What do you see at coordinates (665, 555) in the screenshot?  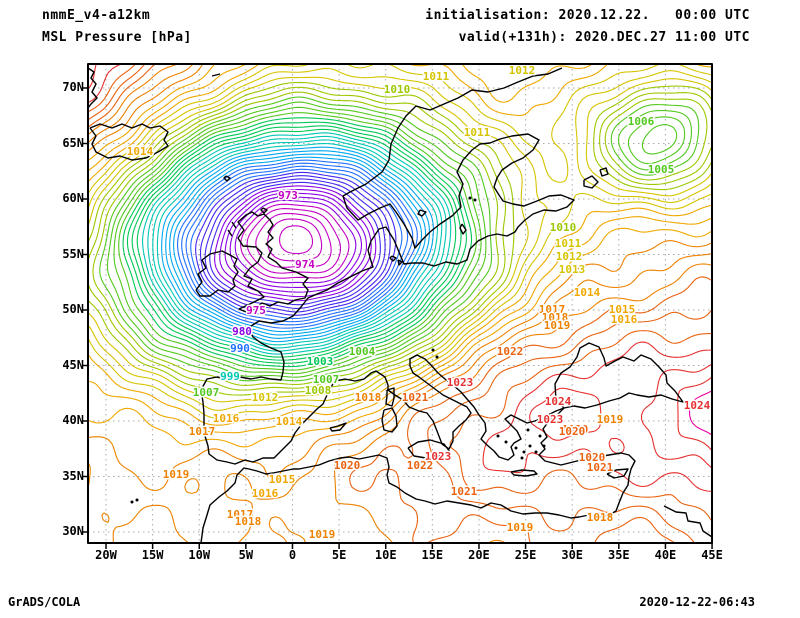 I see `x-tick-label: 40E` at bounding box center [665, 555].